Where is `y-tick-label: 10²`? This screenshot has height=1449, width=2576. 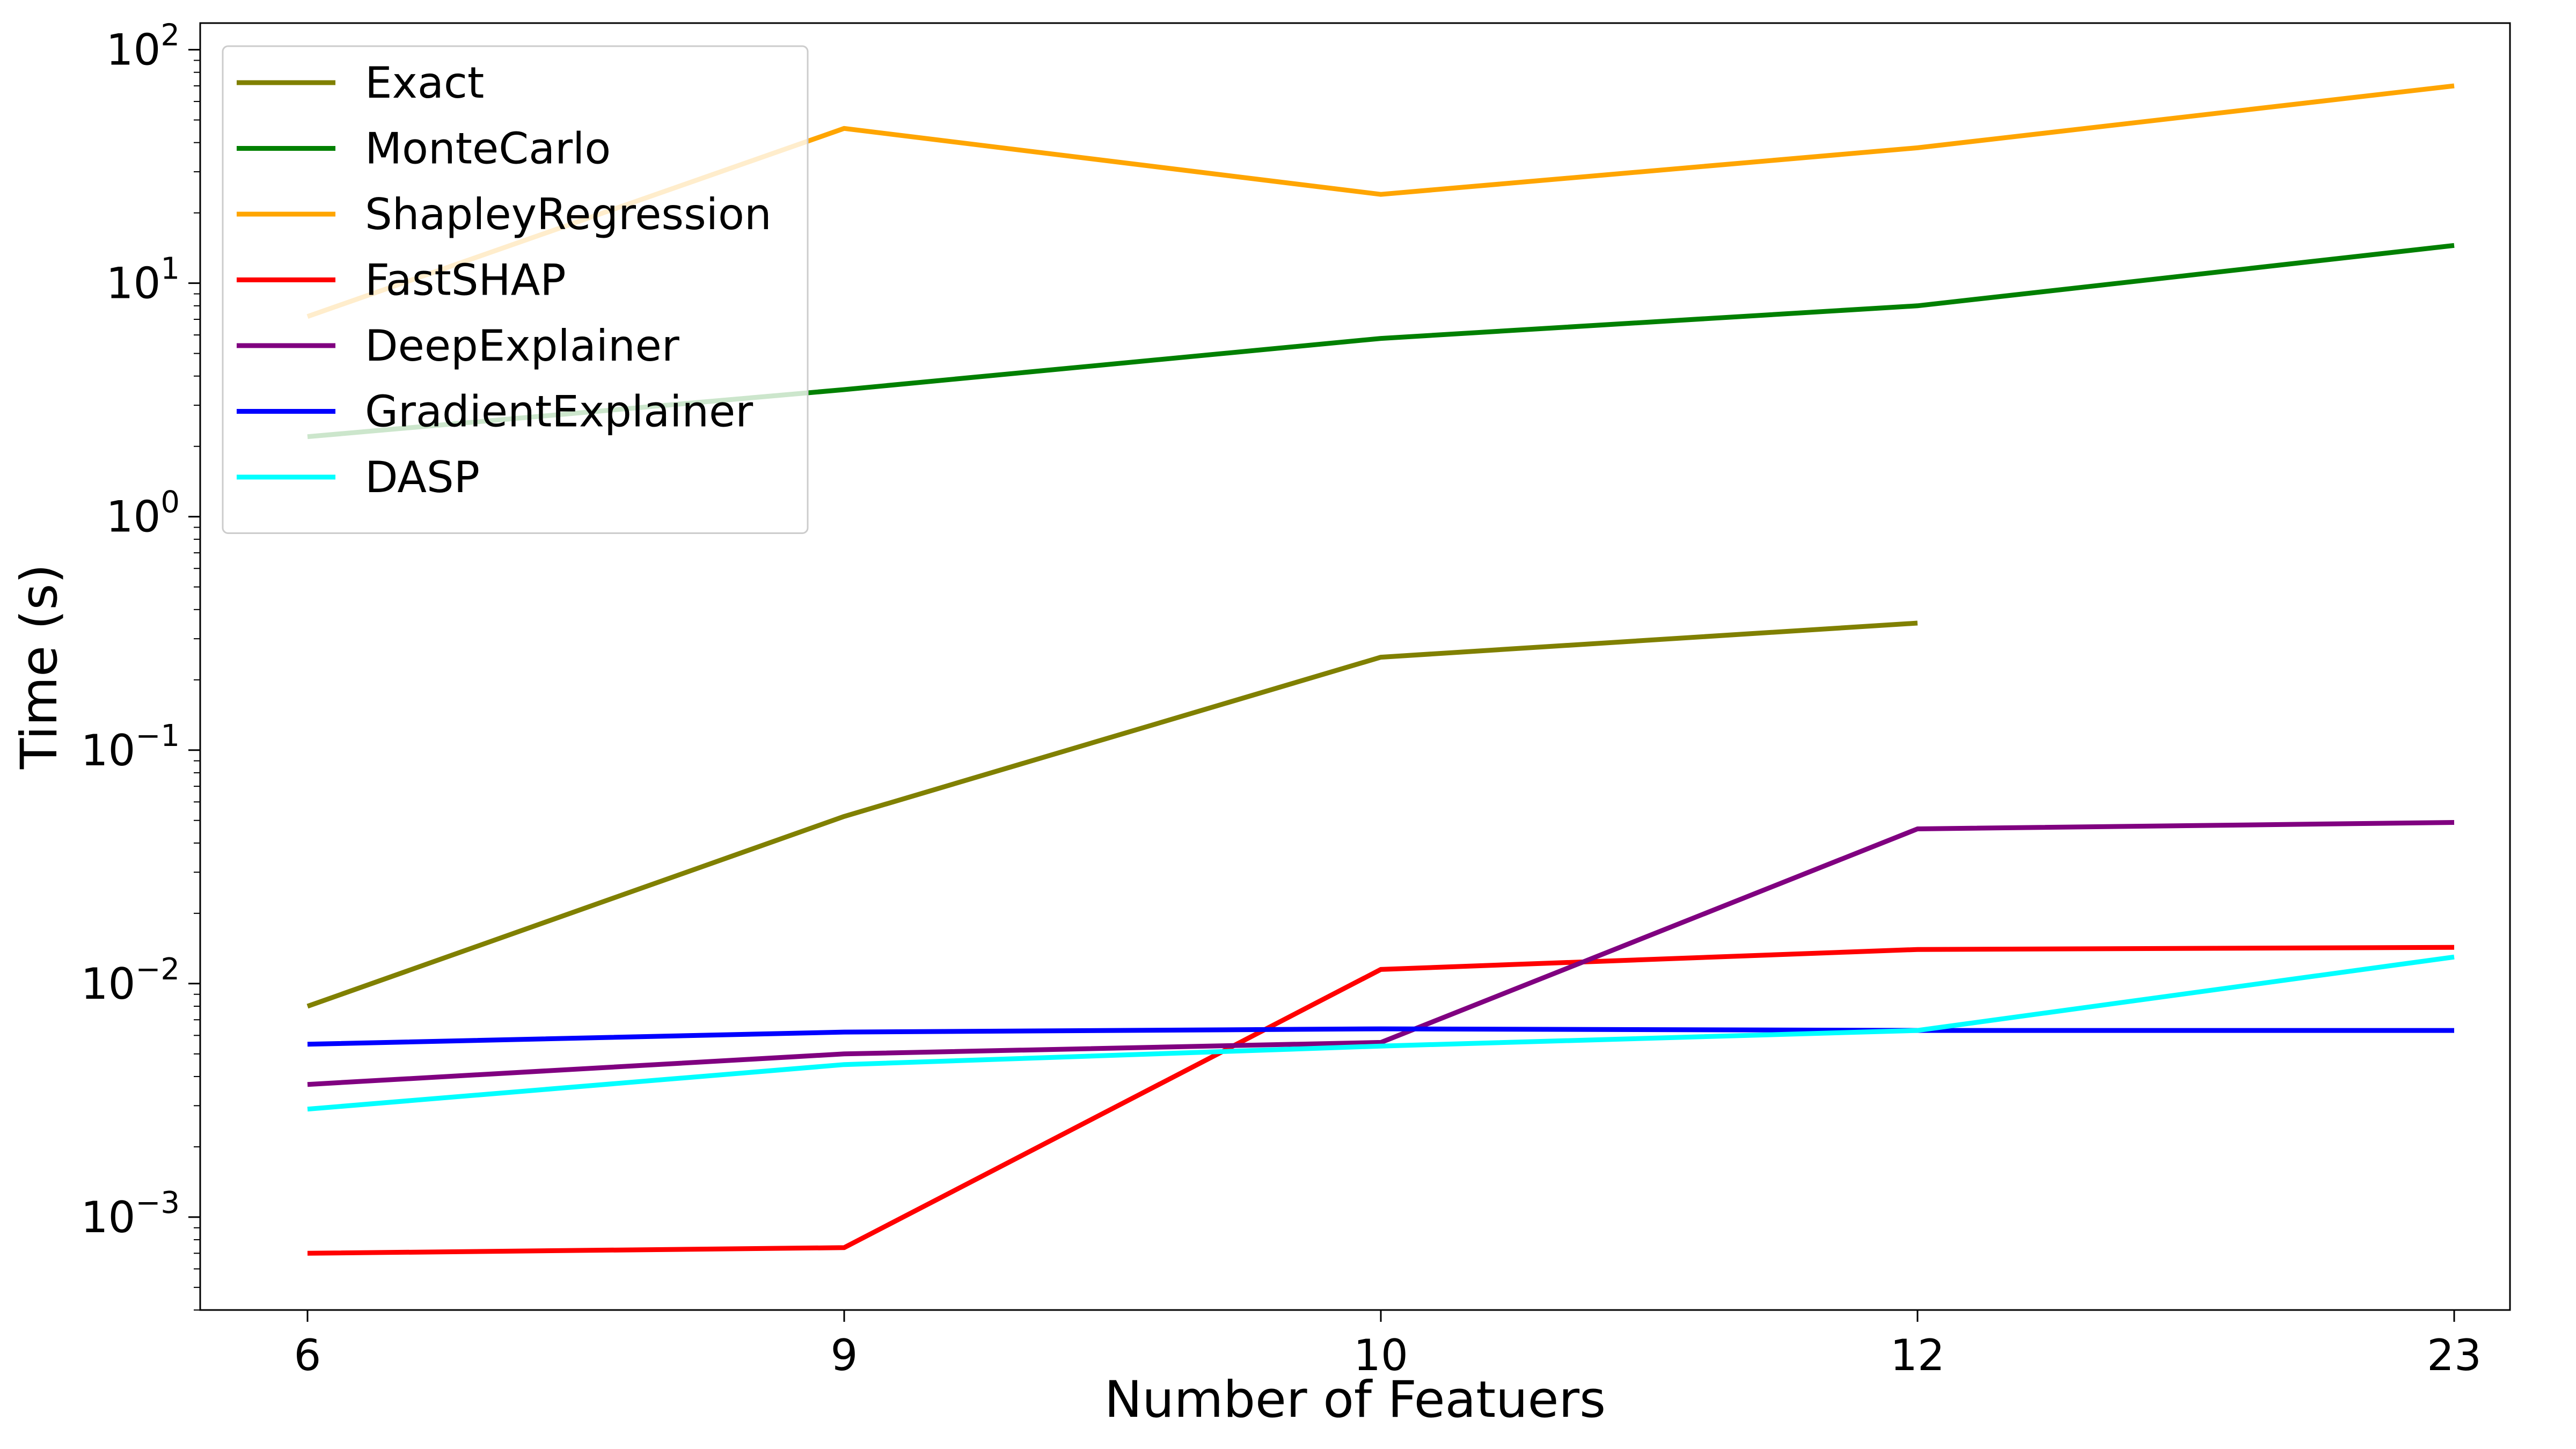
y-tick-label: 10² is located at coordinates (143, 46).